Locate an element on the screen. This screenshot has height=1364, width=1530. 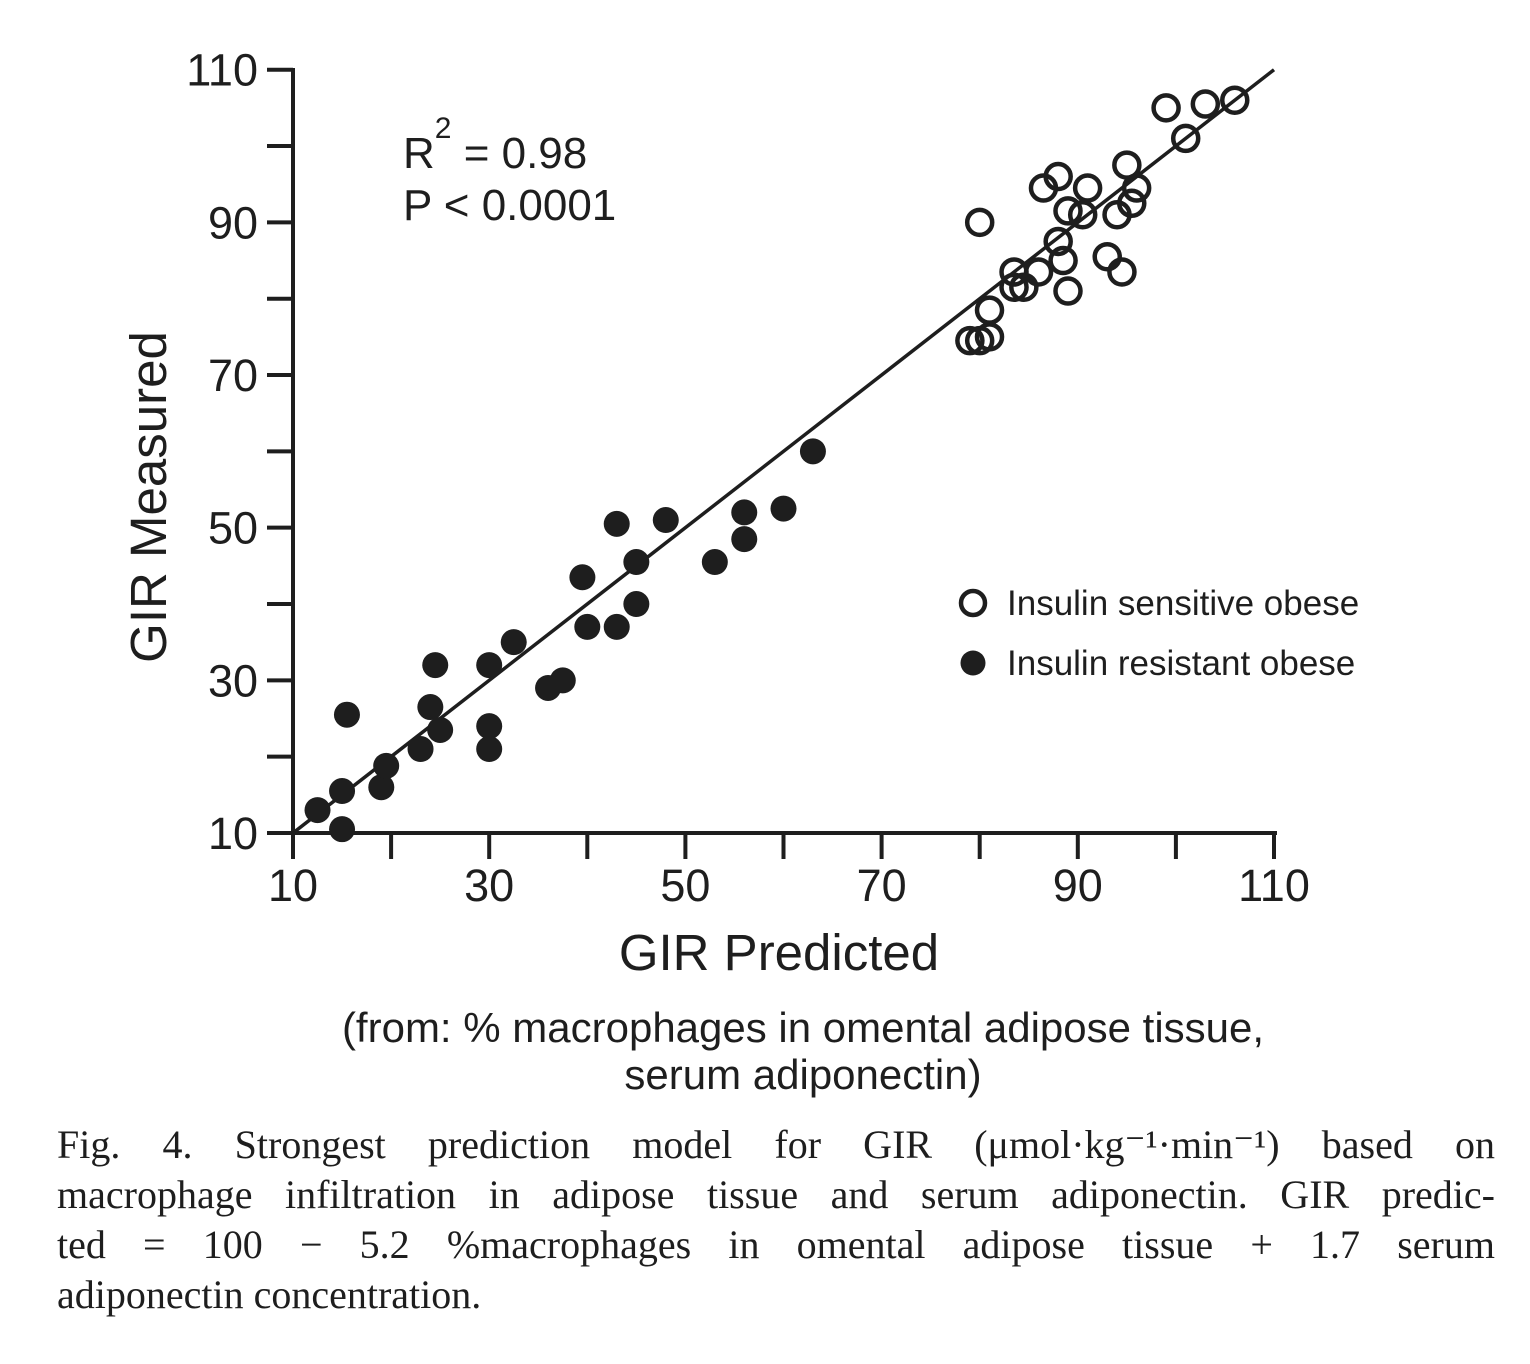
y-tick-label: 110 is located at coordinates (222, 70).